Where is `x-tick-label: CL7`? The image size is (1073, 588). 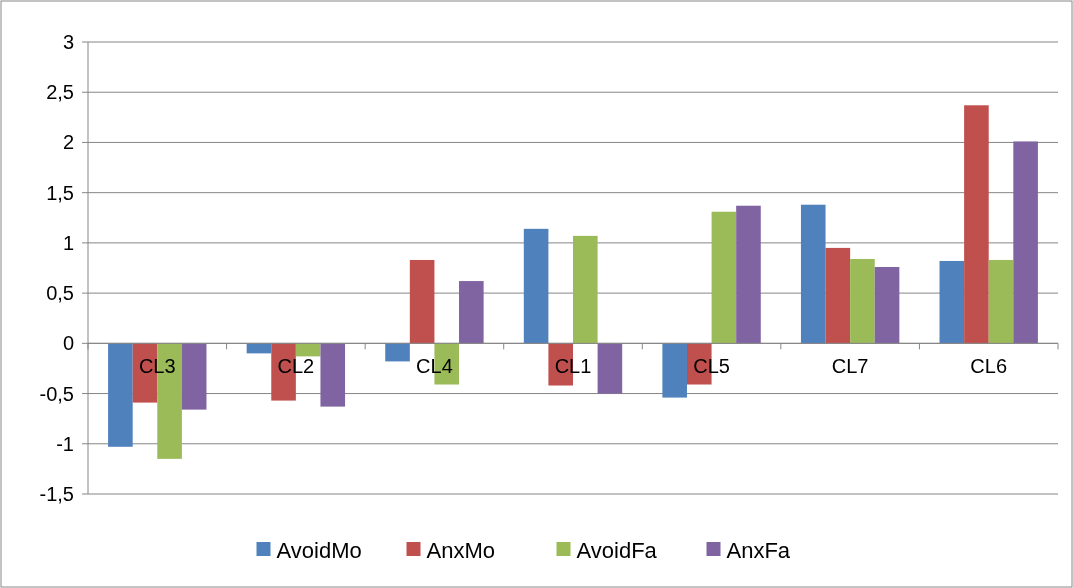
x-tick-label: CL7 is located at coordinates (850, 366).